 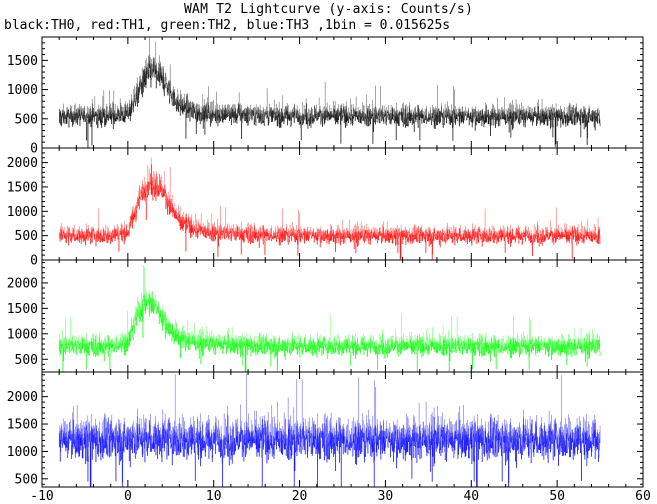 What do you see at coordinates (557, 496) in the screenshot?
I see `x-tick-label: 50` at bounding box center [557, 496].